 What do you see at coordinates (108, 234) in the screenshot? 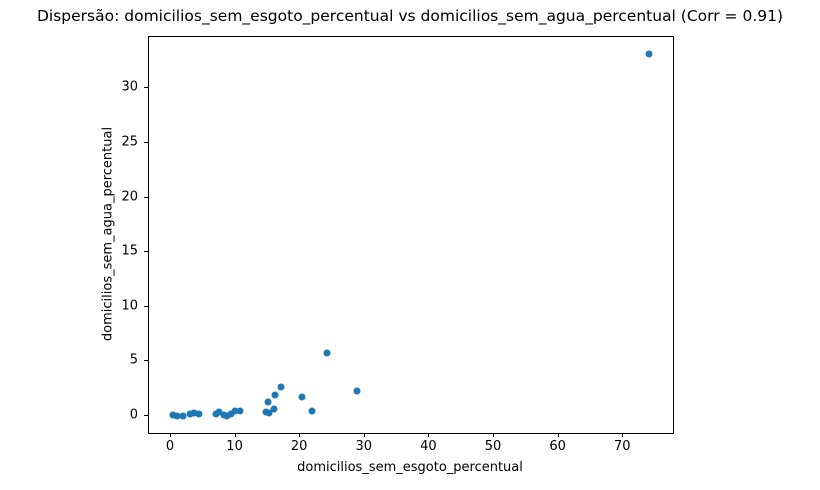
I see `y-axis-label: domicilios_sem_agua_percentual` at bounding box center [108, 234].